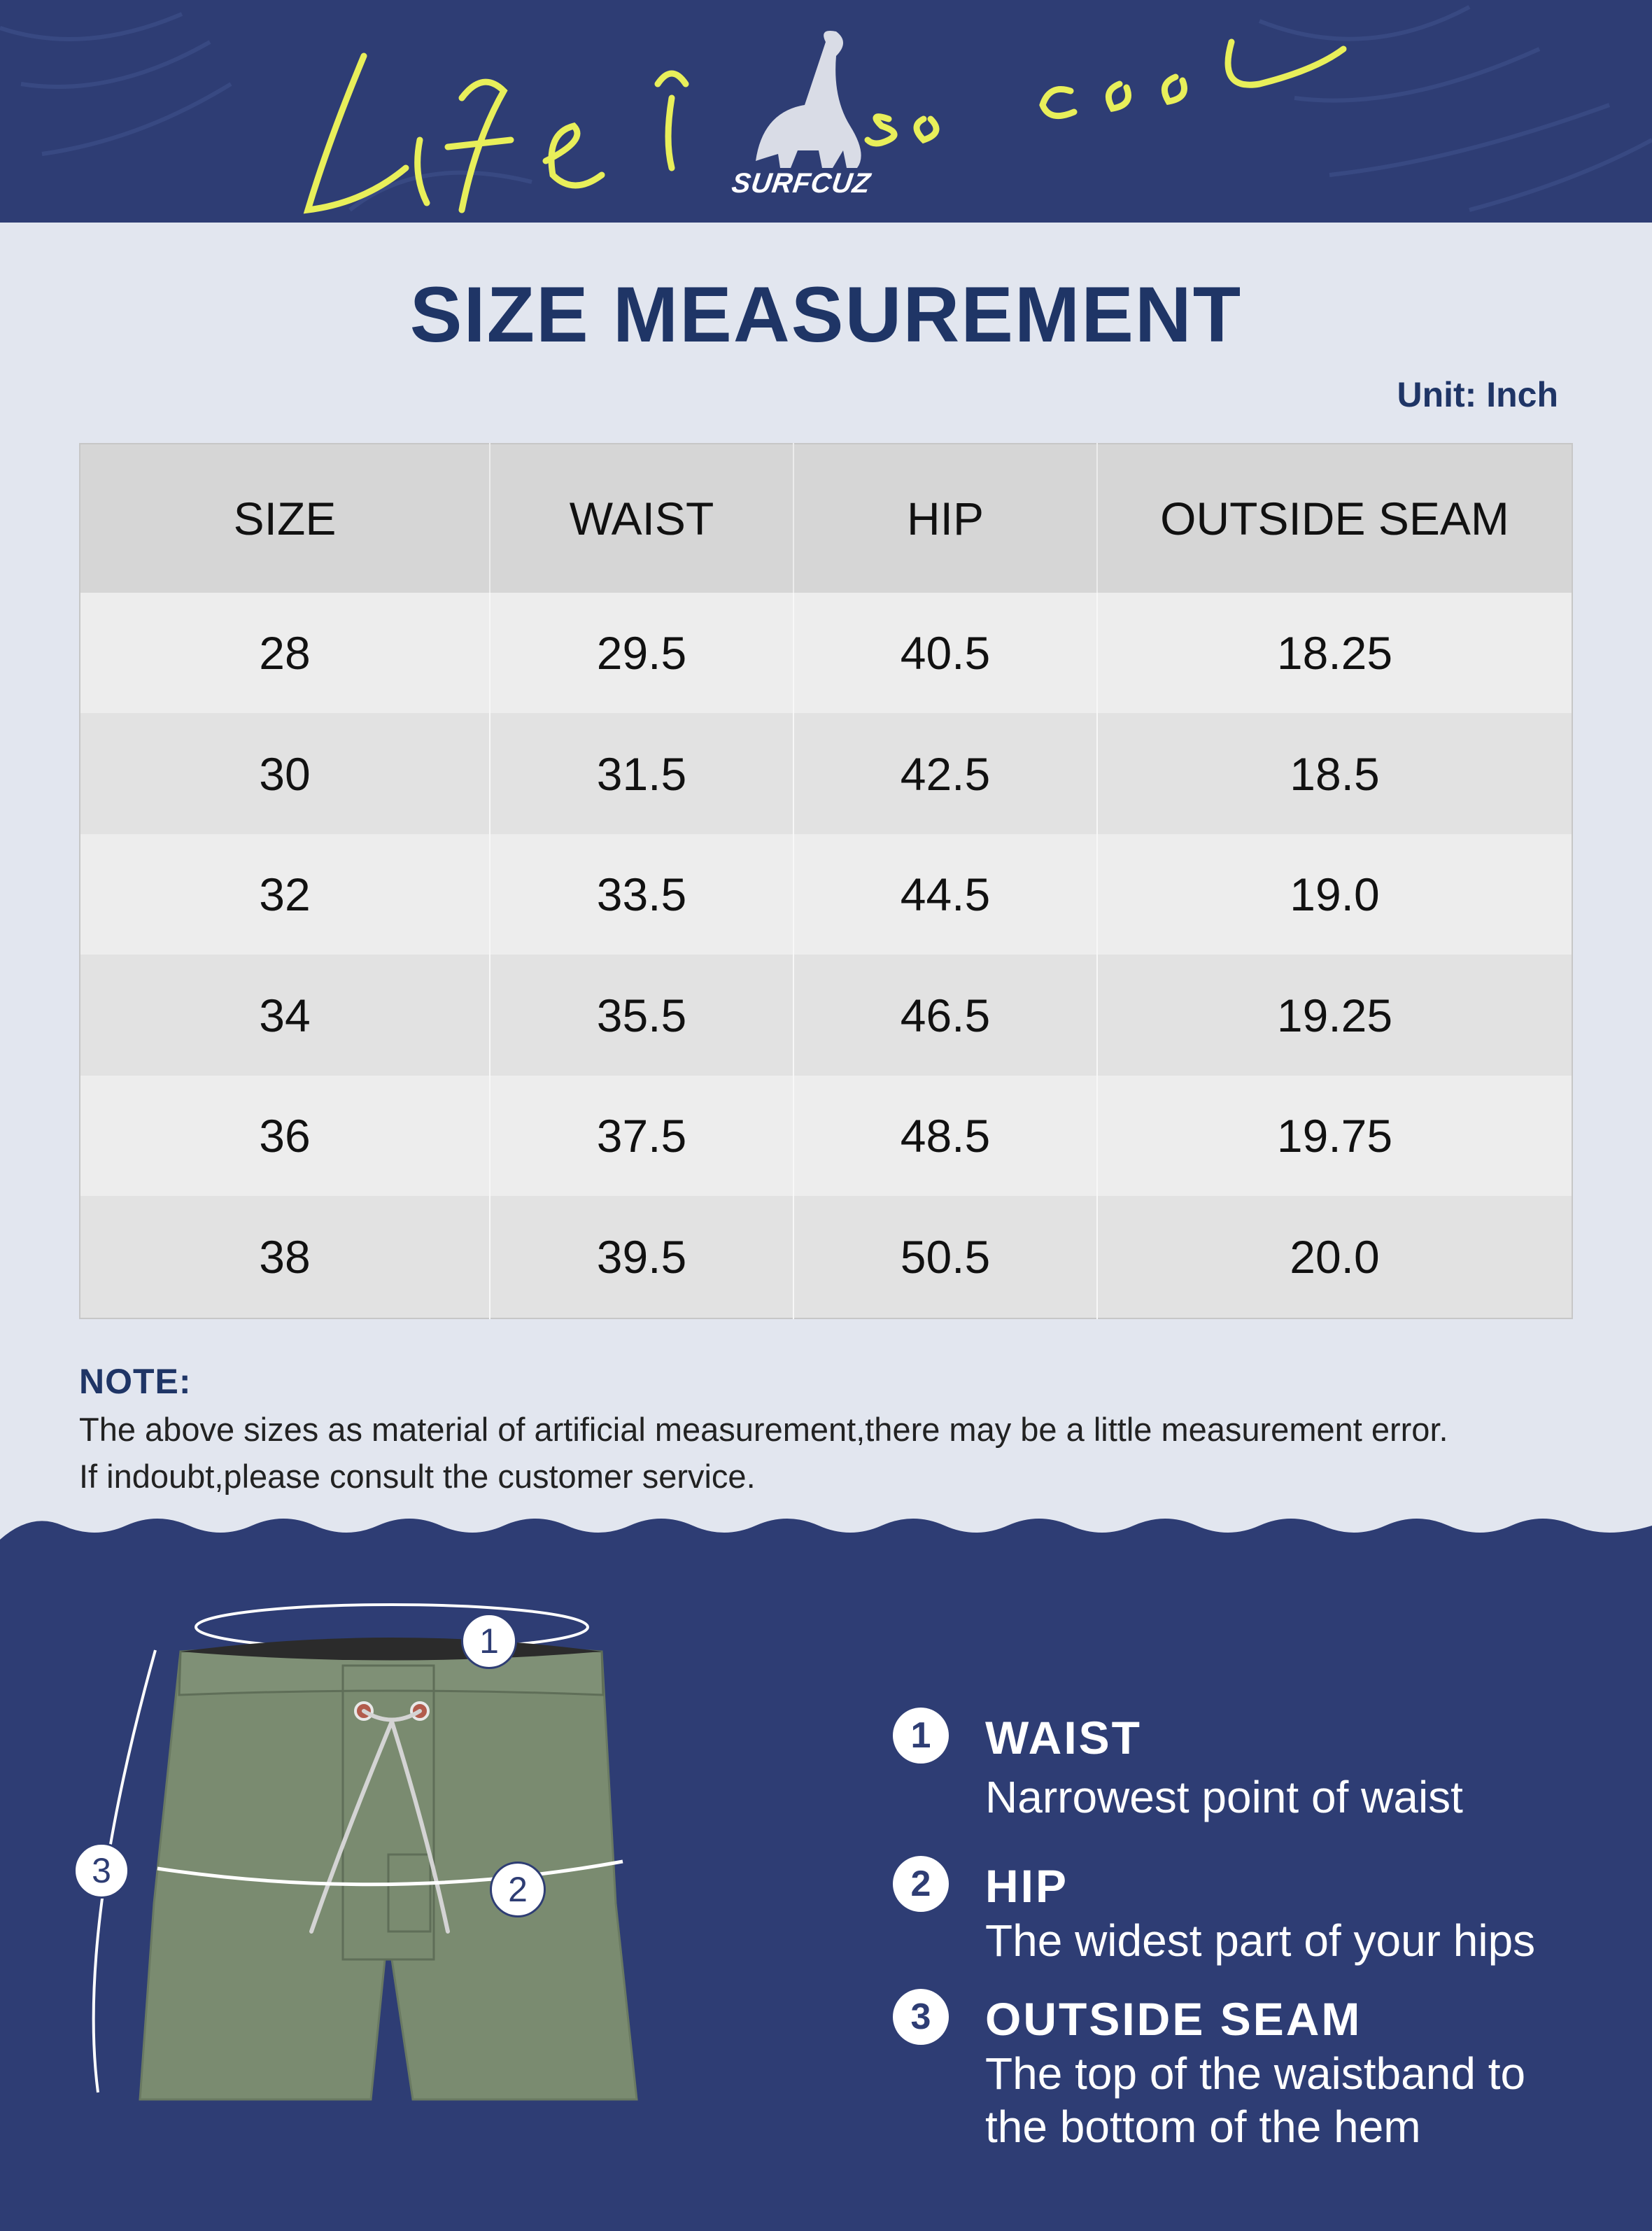  What do you see at coordinates (1334, 518) in the screenshot?
I see `header-outside-seam: OUTSIDE SEAM` at bounding box center [1334, 518].